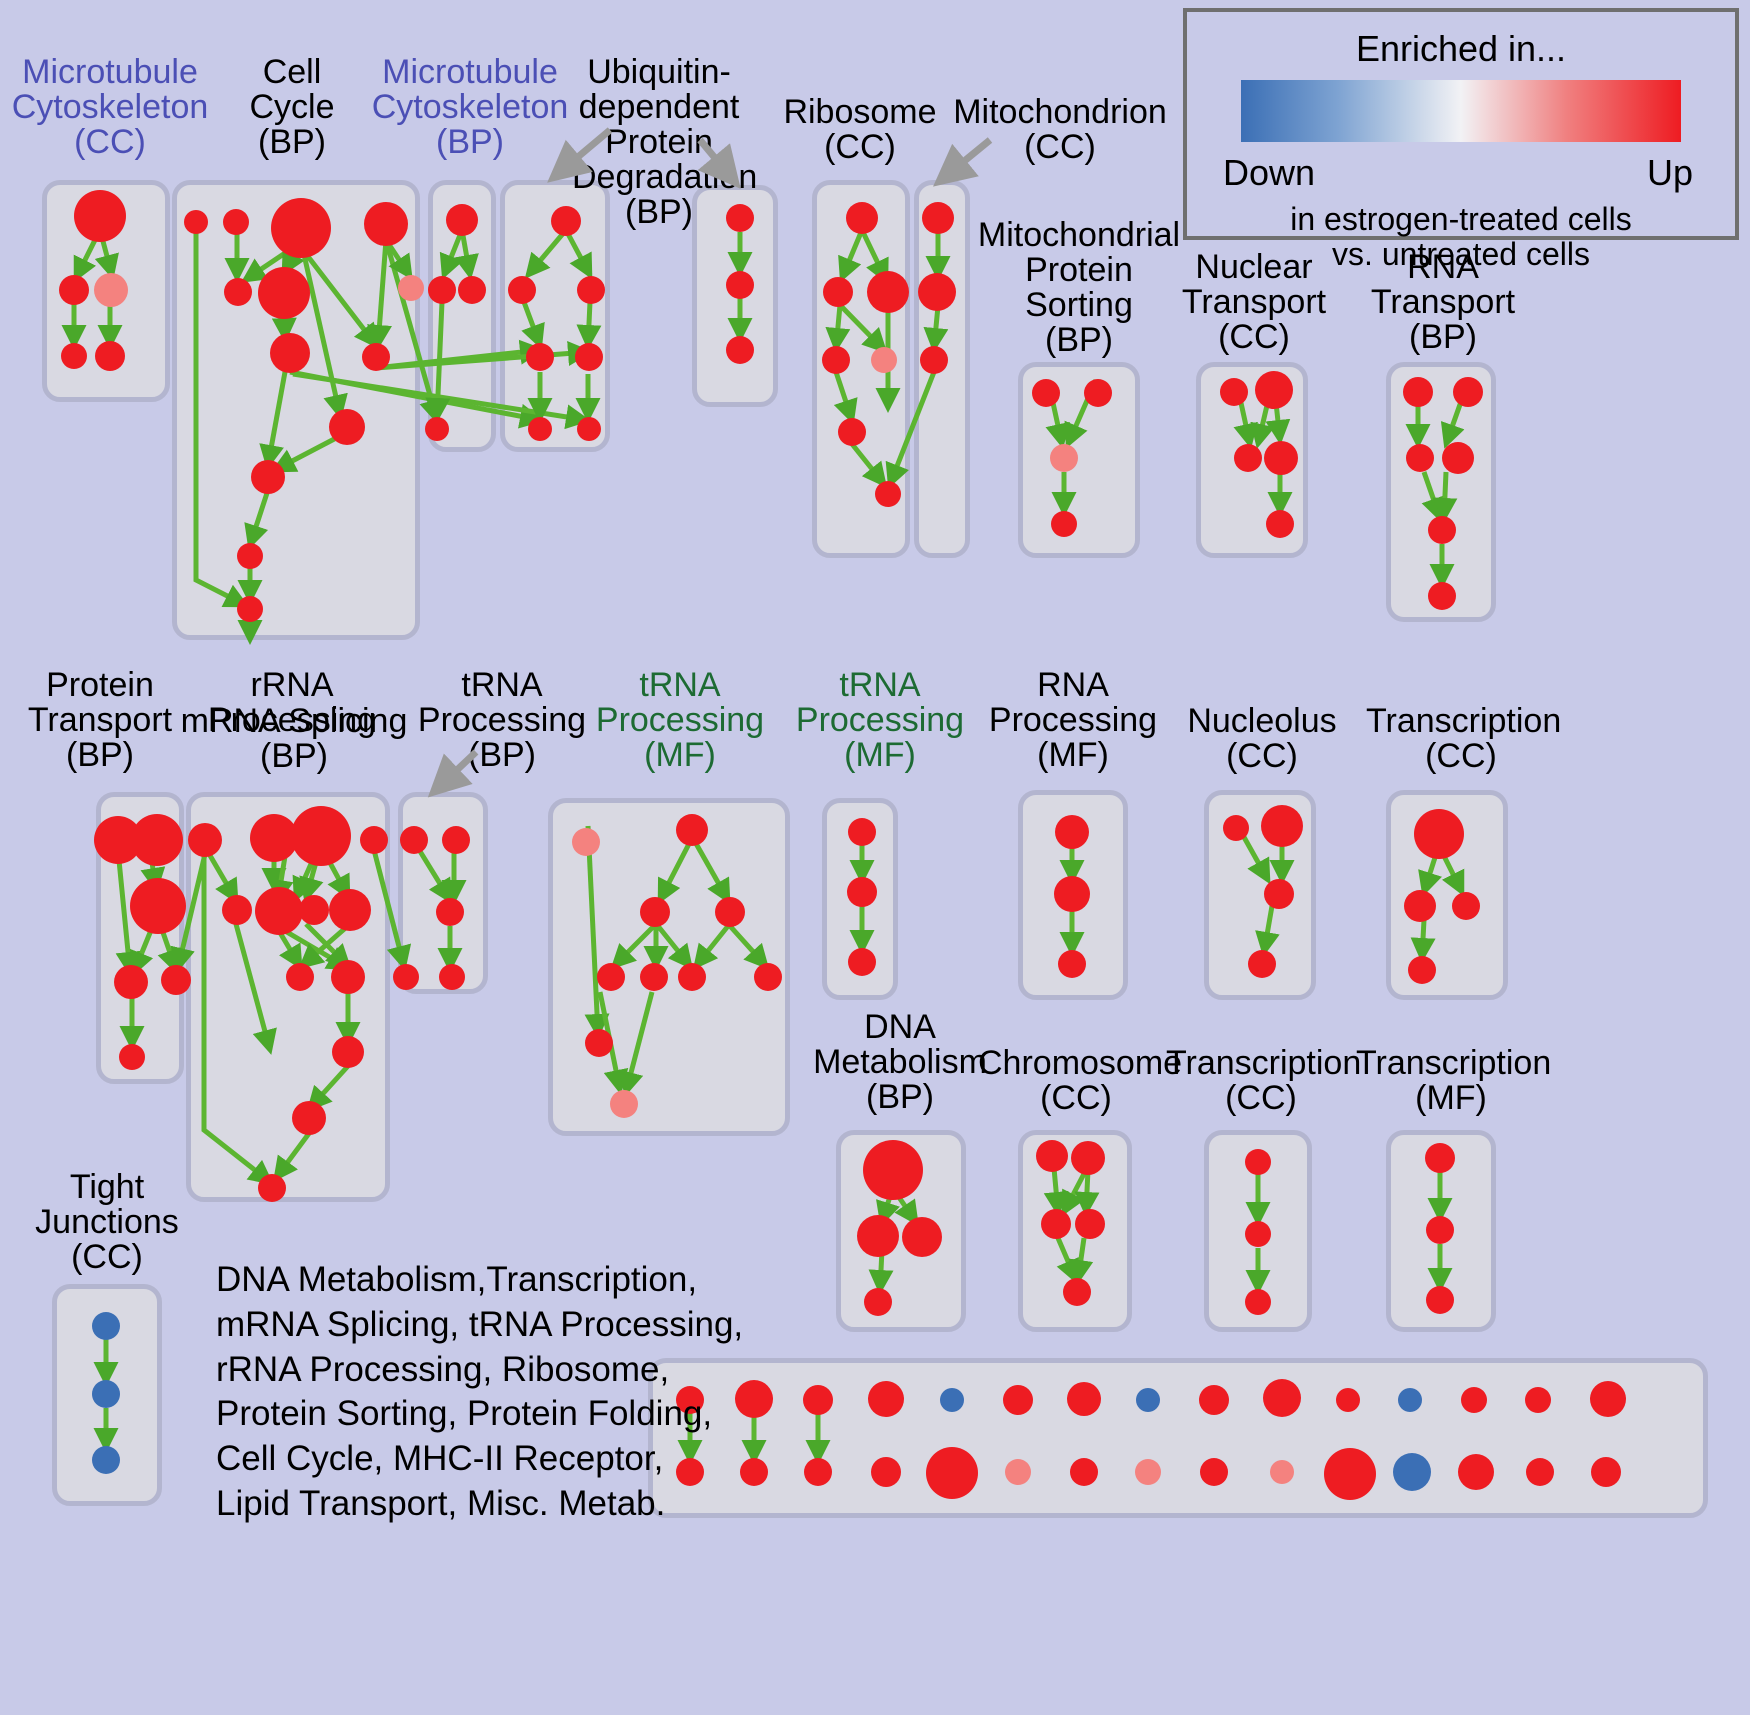 This screenshot has width=1750, height=1715. I want to click on label-protein-transport-bp: Protein Transport (BP), so click(100, 720).